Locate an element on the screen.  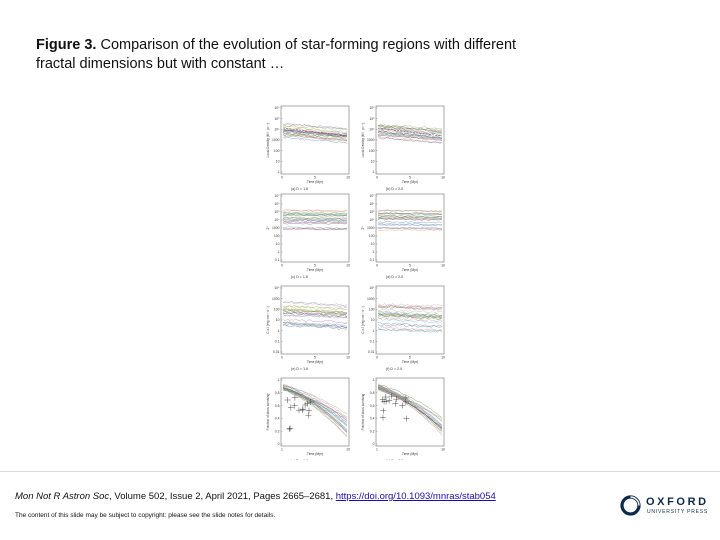
doi-link: https://doi.org/10.1093/mnras/stab054 is located at coordinates (415, 496).